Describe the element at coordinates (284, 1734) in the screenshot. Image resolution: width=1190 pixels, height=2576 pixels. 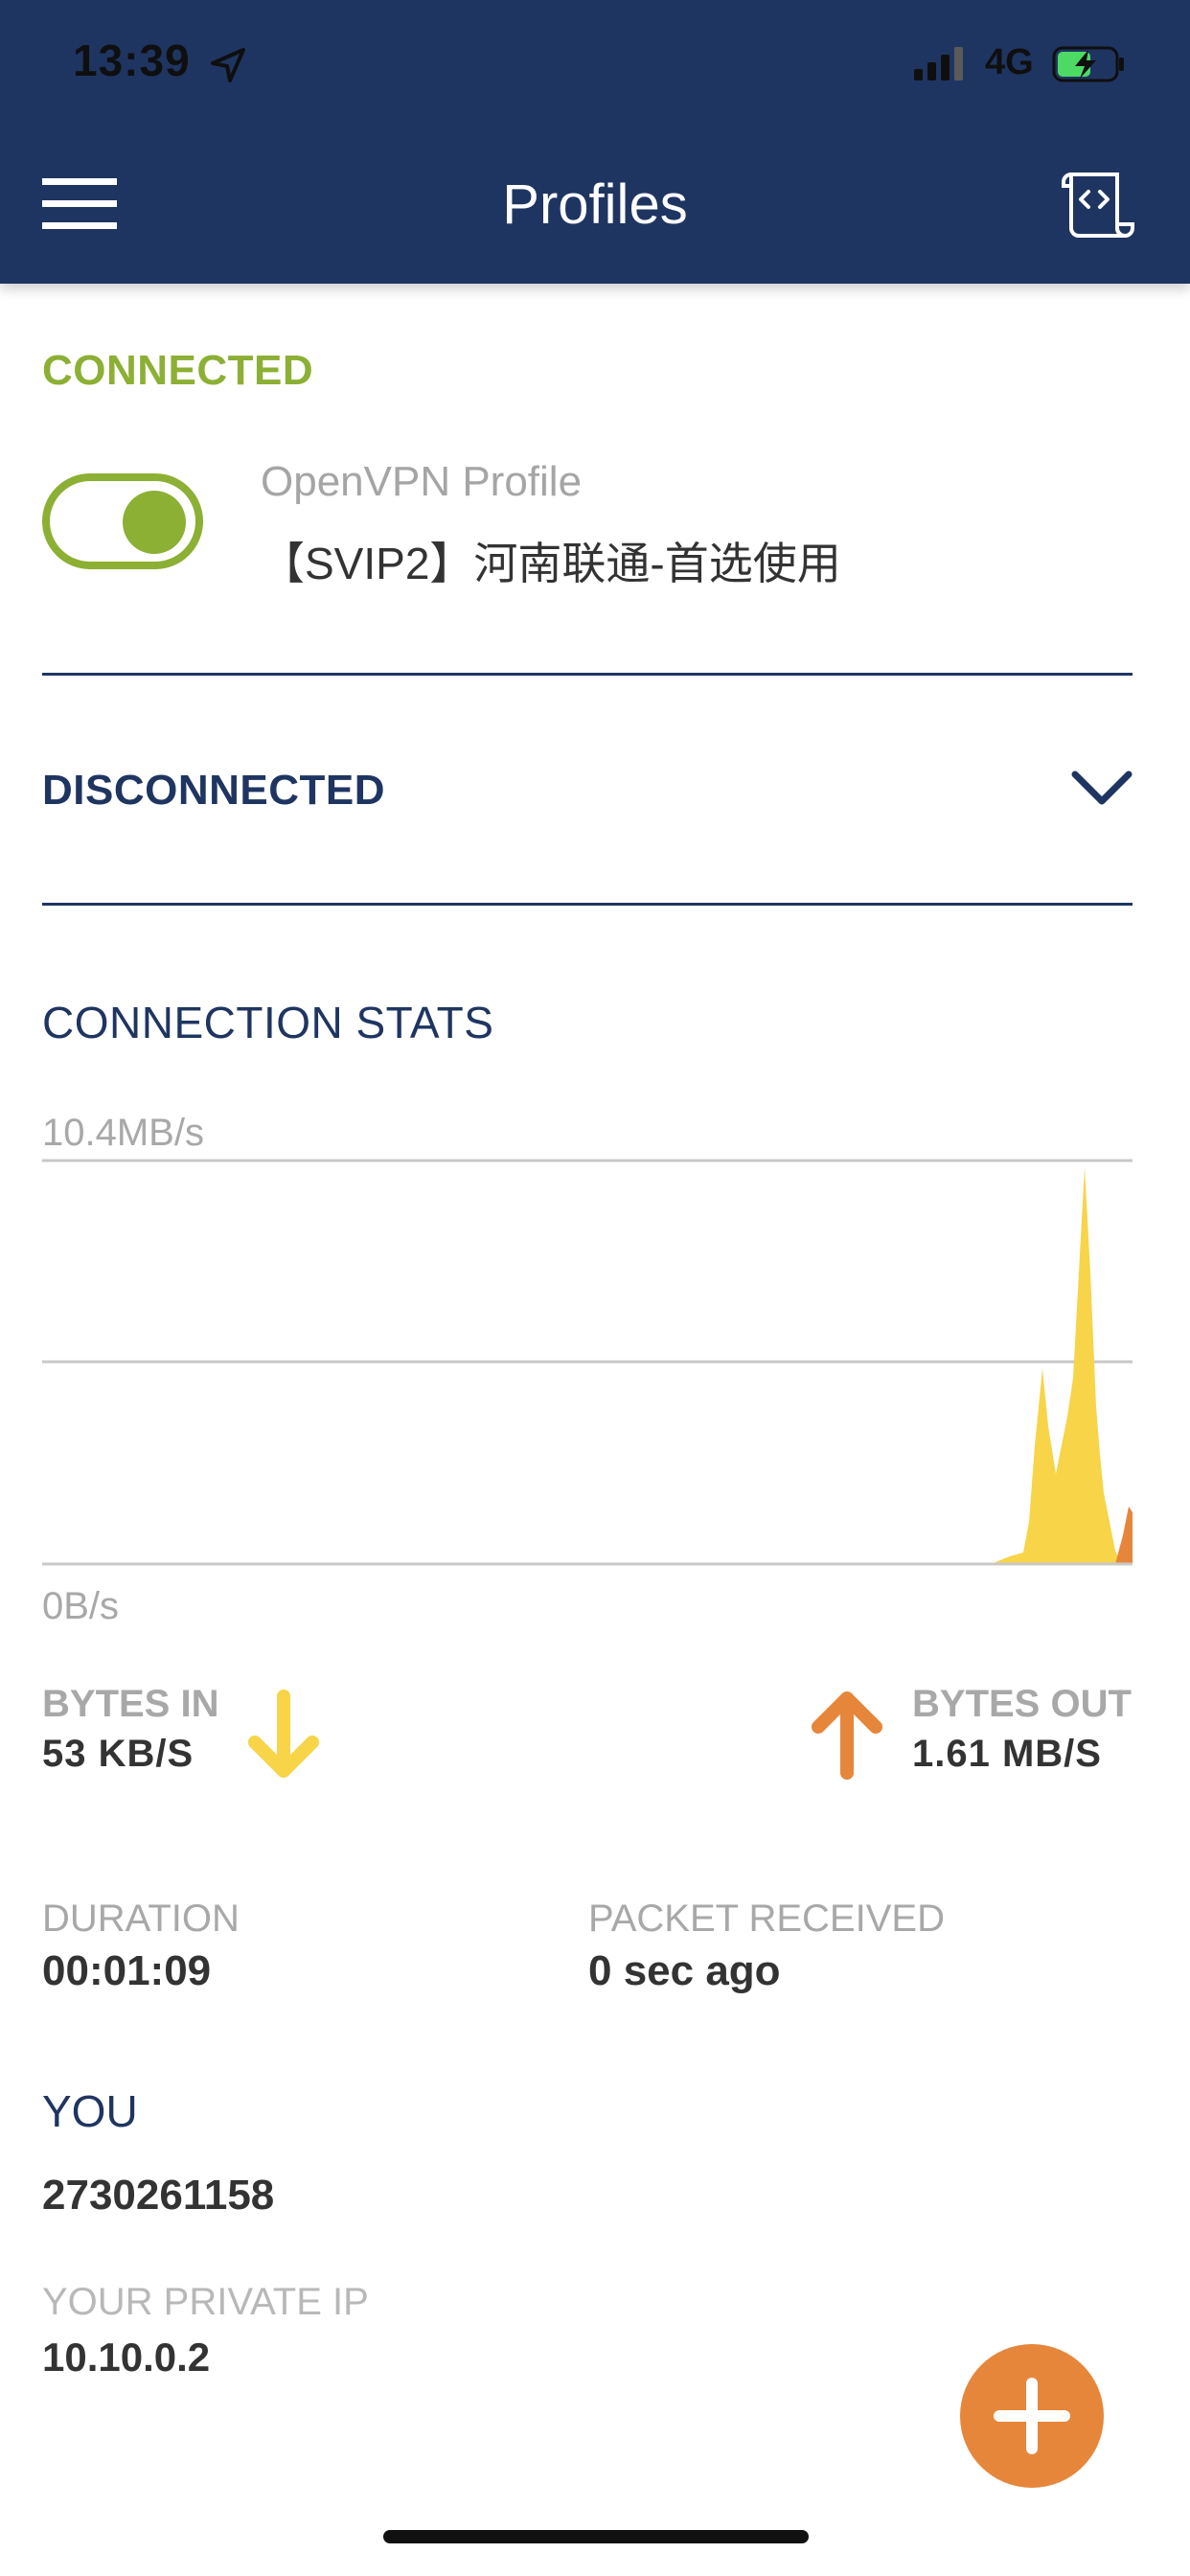
I see `arrow-down-icon` at that location.